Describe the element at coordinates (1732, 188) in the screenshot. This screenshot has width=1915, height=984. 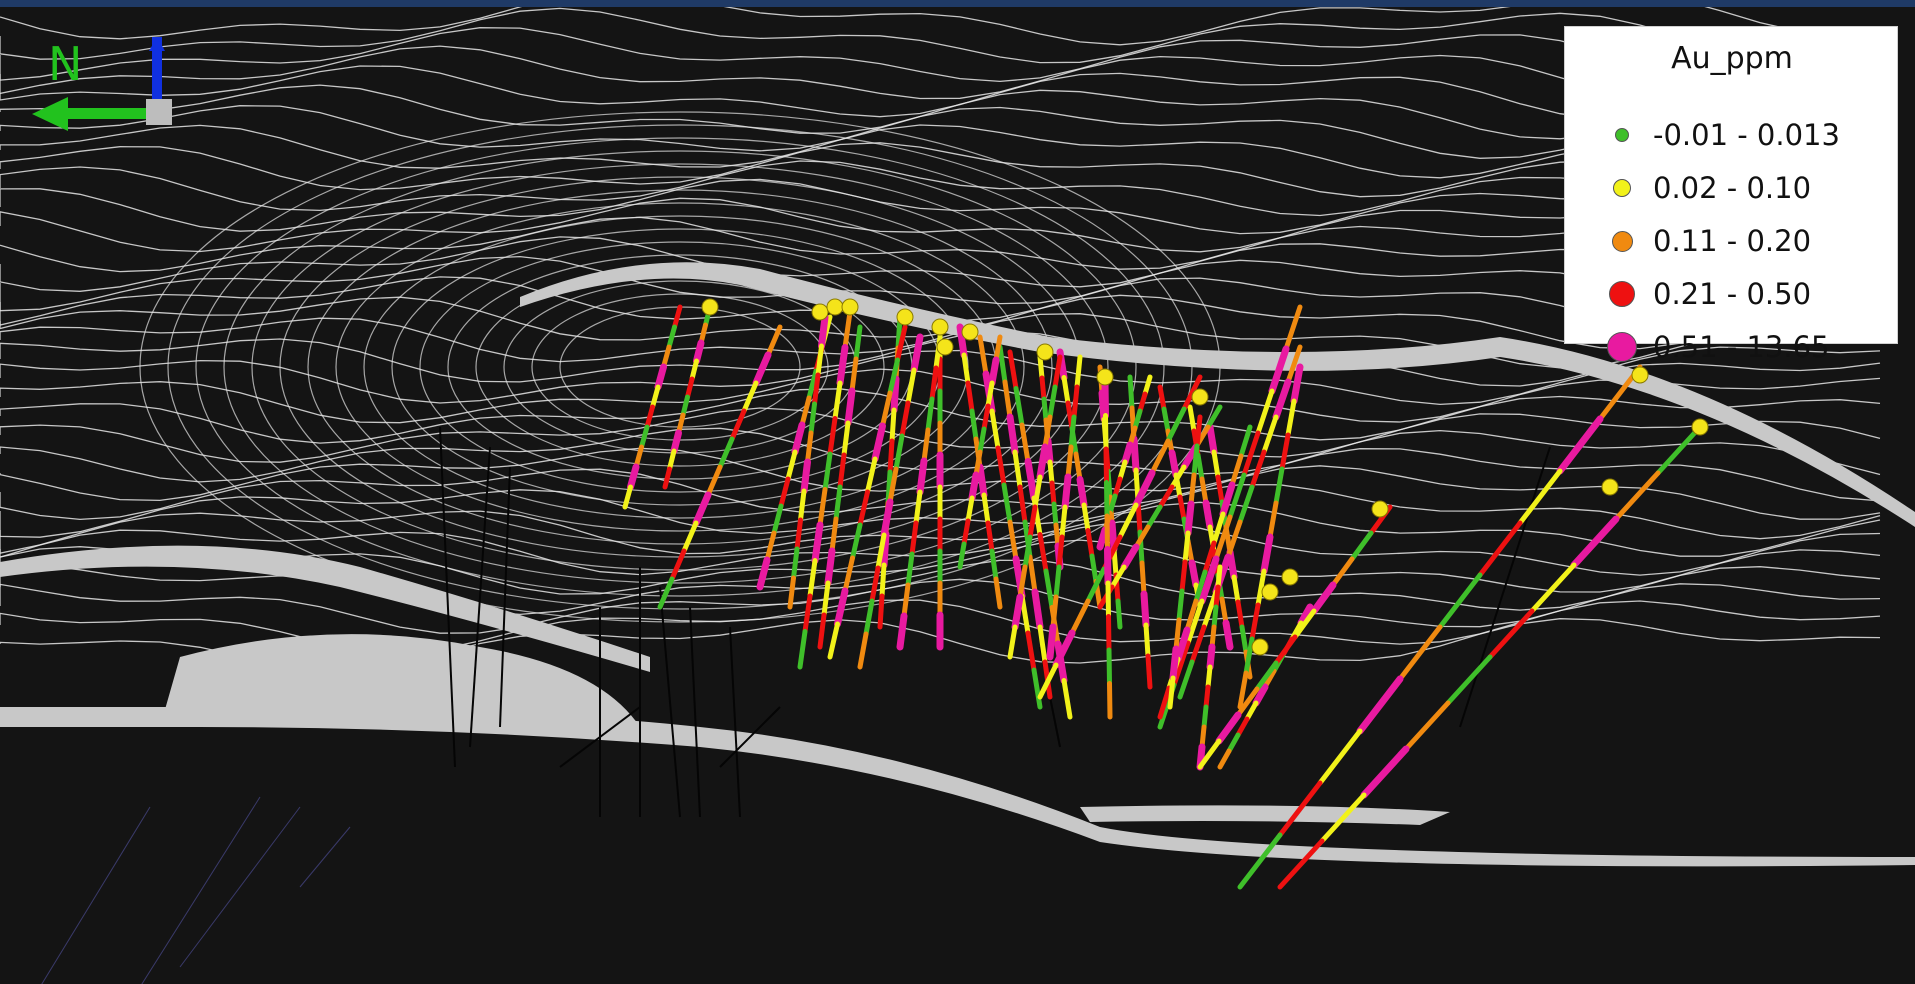
I see `legend-entry-label: 0.02 - 0.10` at that location.